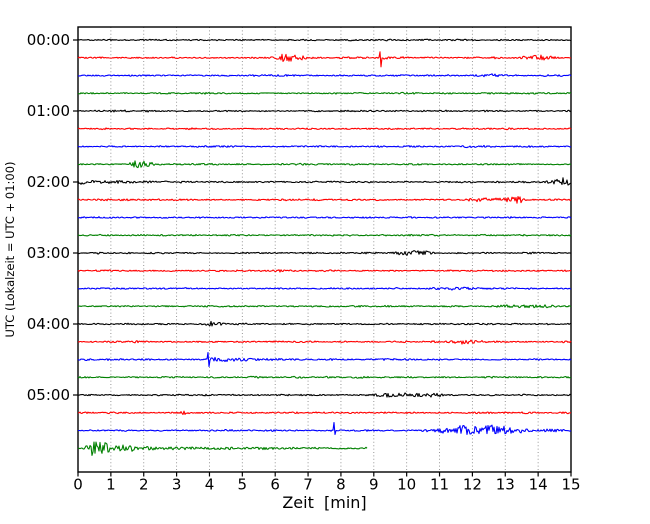 The height and width of the screenshot is (524, 650). Describe the element at coordinates (505, 485) in the screenshot. I see `x-tick-label: 13` at that location.